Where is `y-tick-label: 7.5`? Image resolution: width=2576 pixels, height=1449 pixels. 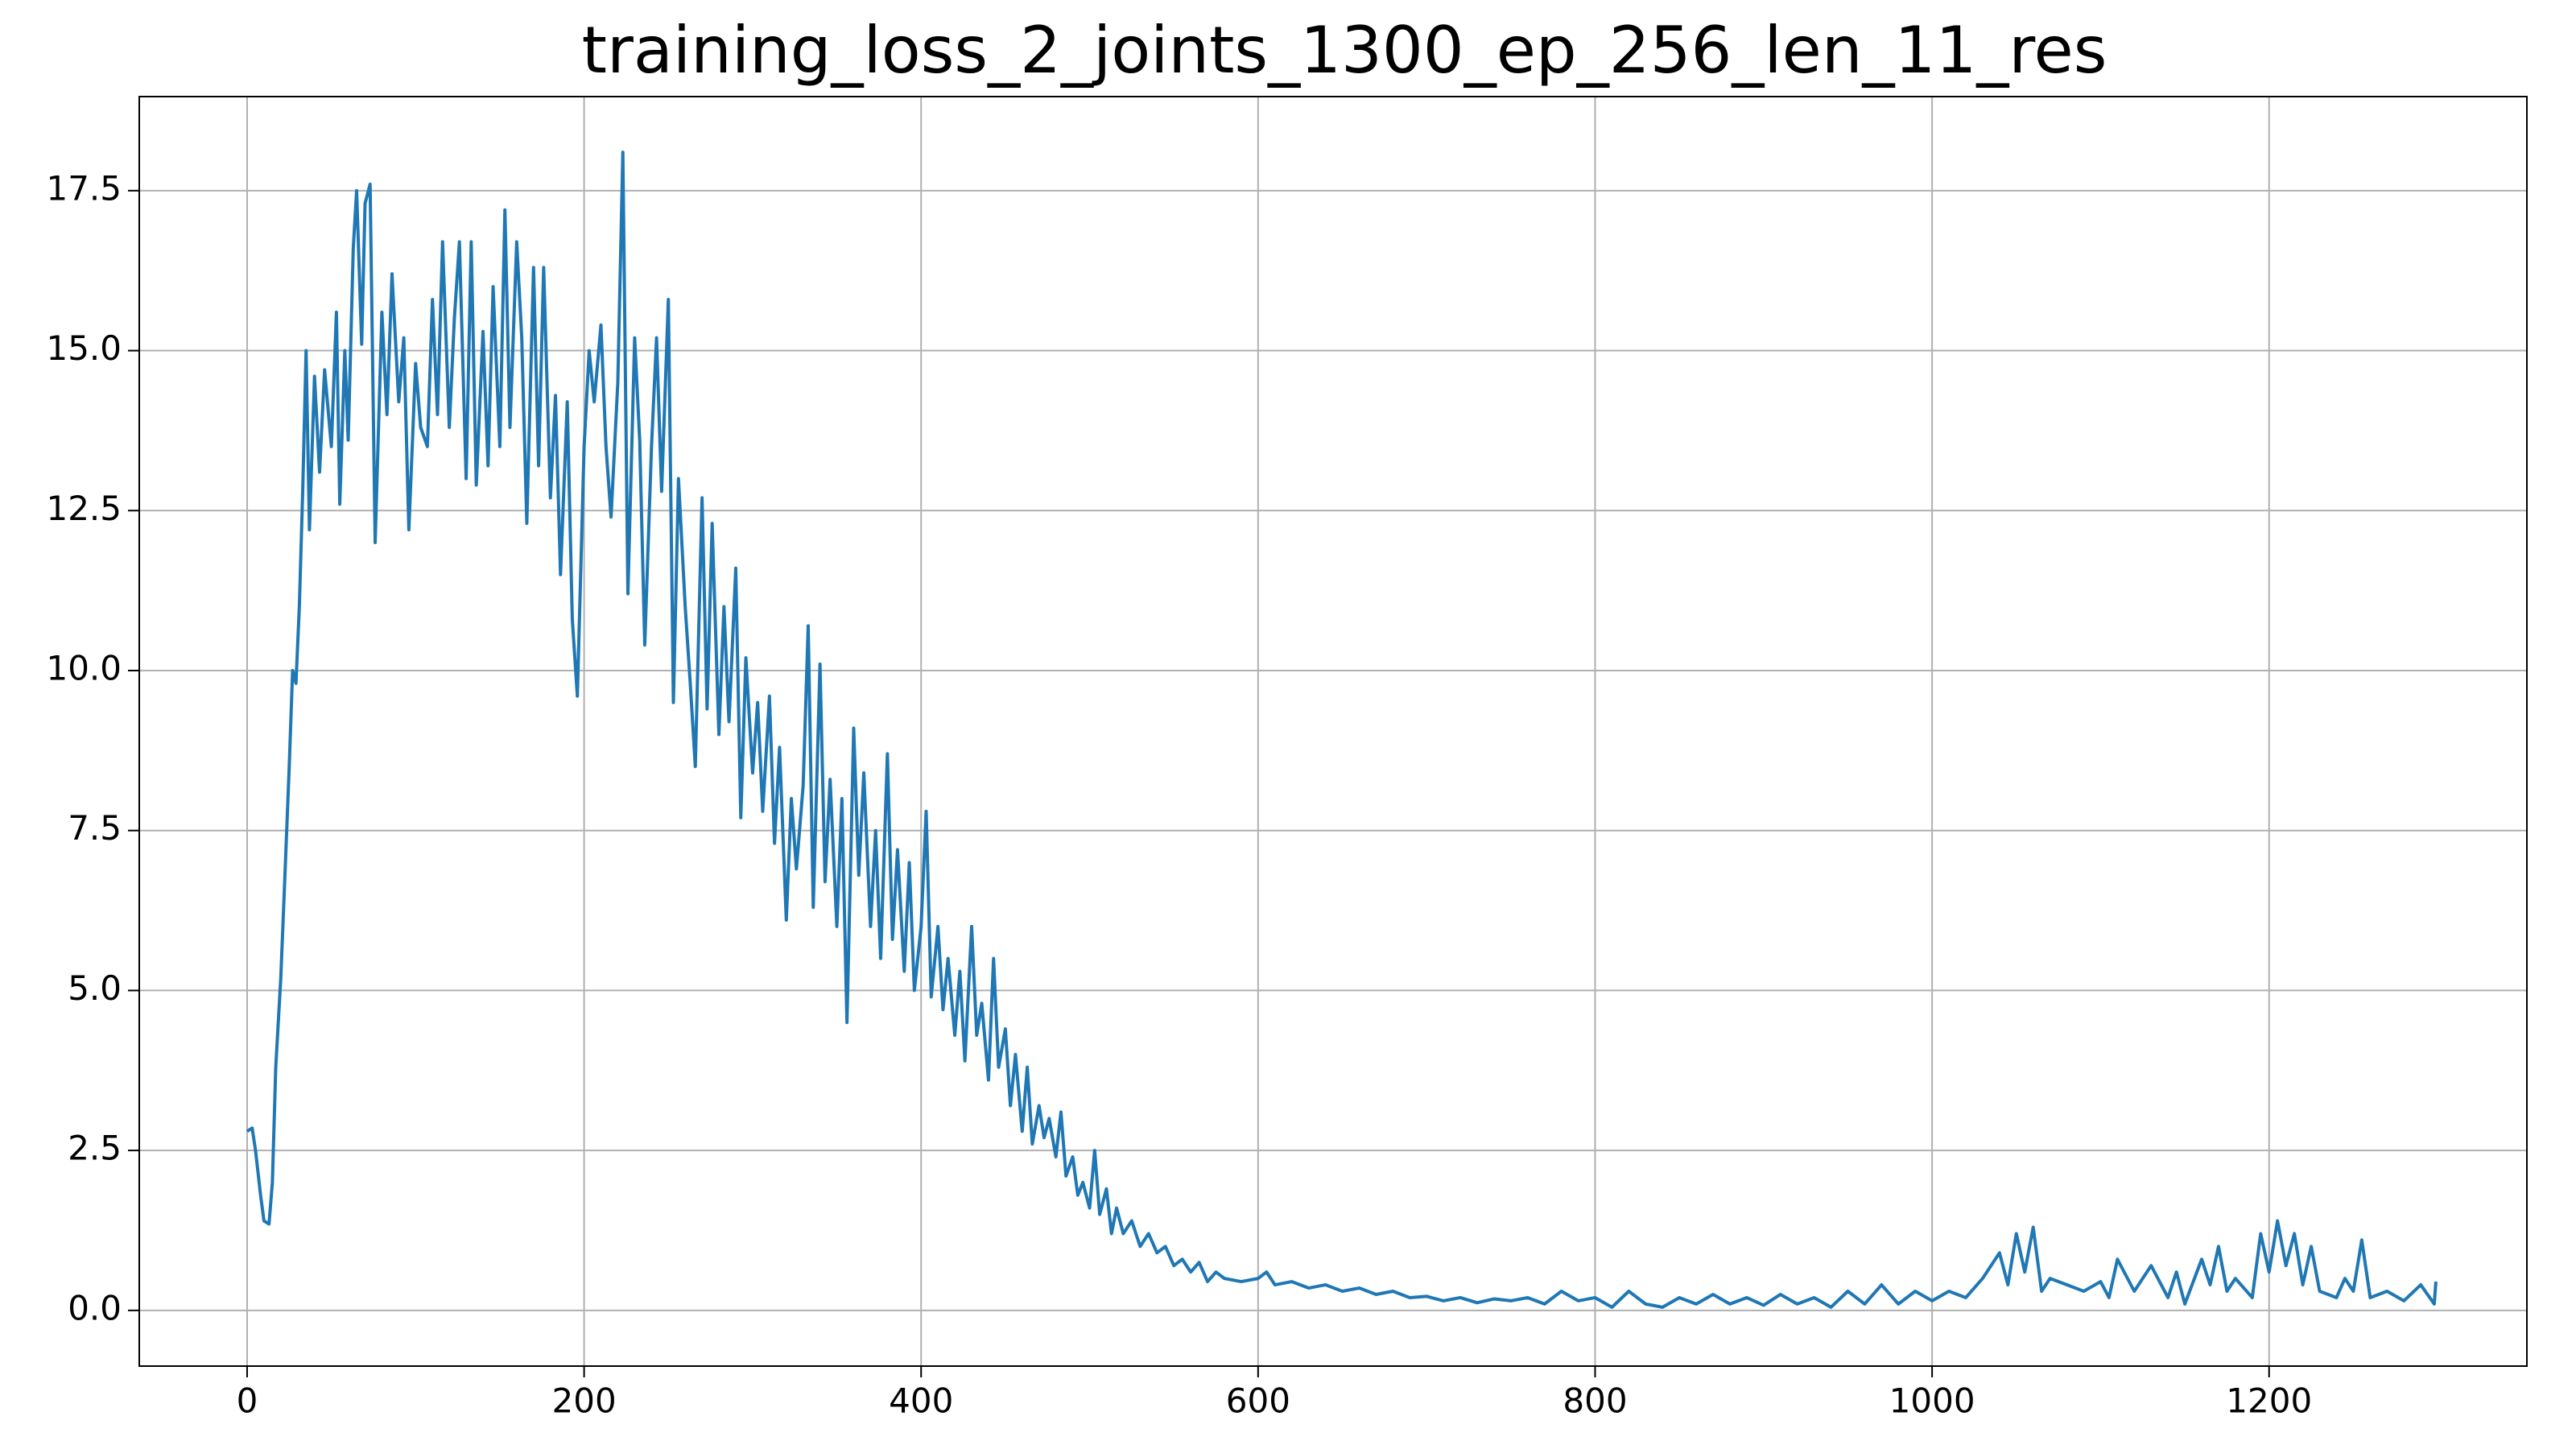 y-tick-label: 7.5 is located at coordinates (95, 828).